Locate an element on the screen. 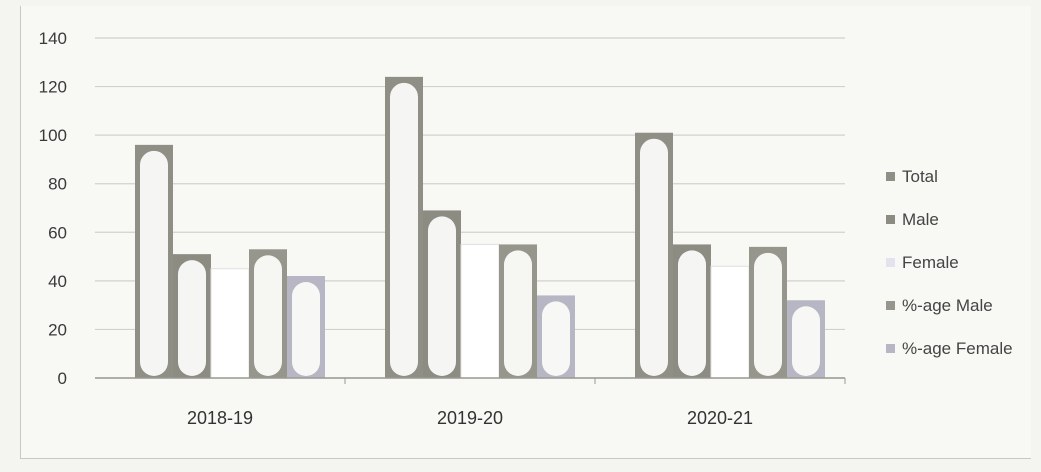 This screenshot has width=1041, height=472. legend-label: Male is located at coordinates (920, 219).